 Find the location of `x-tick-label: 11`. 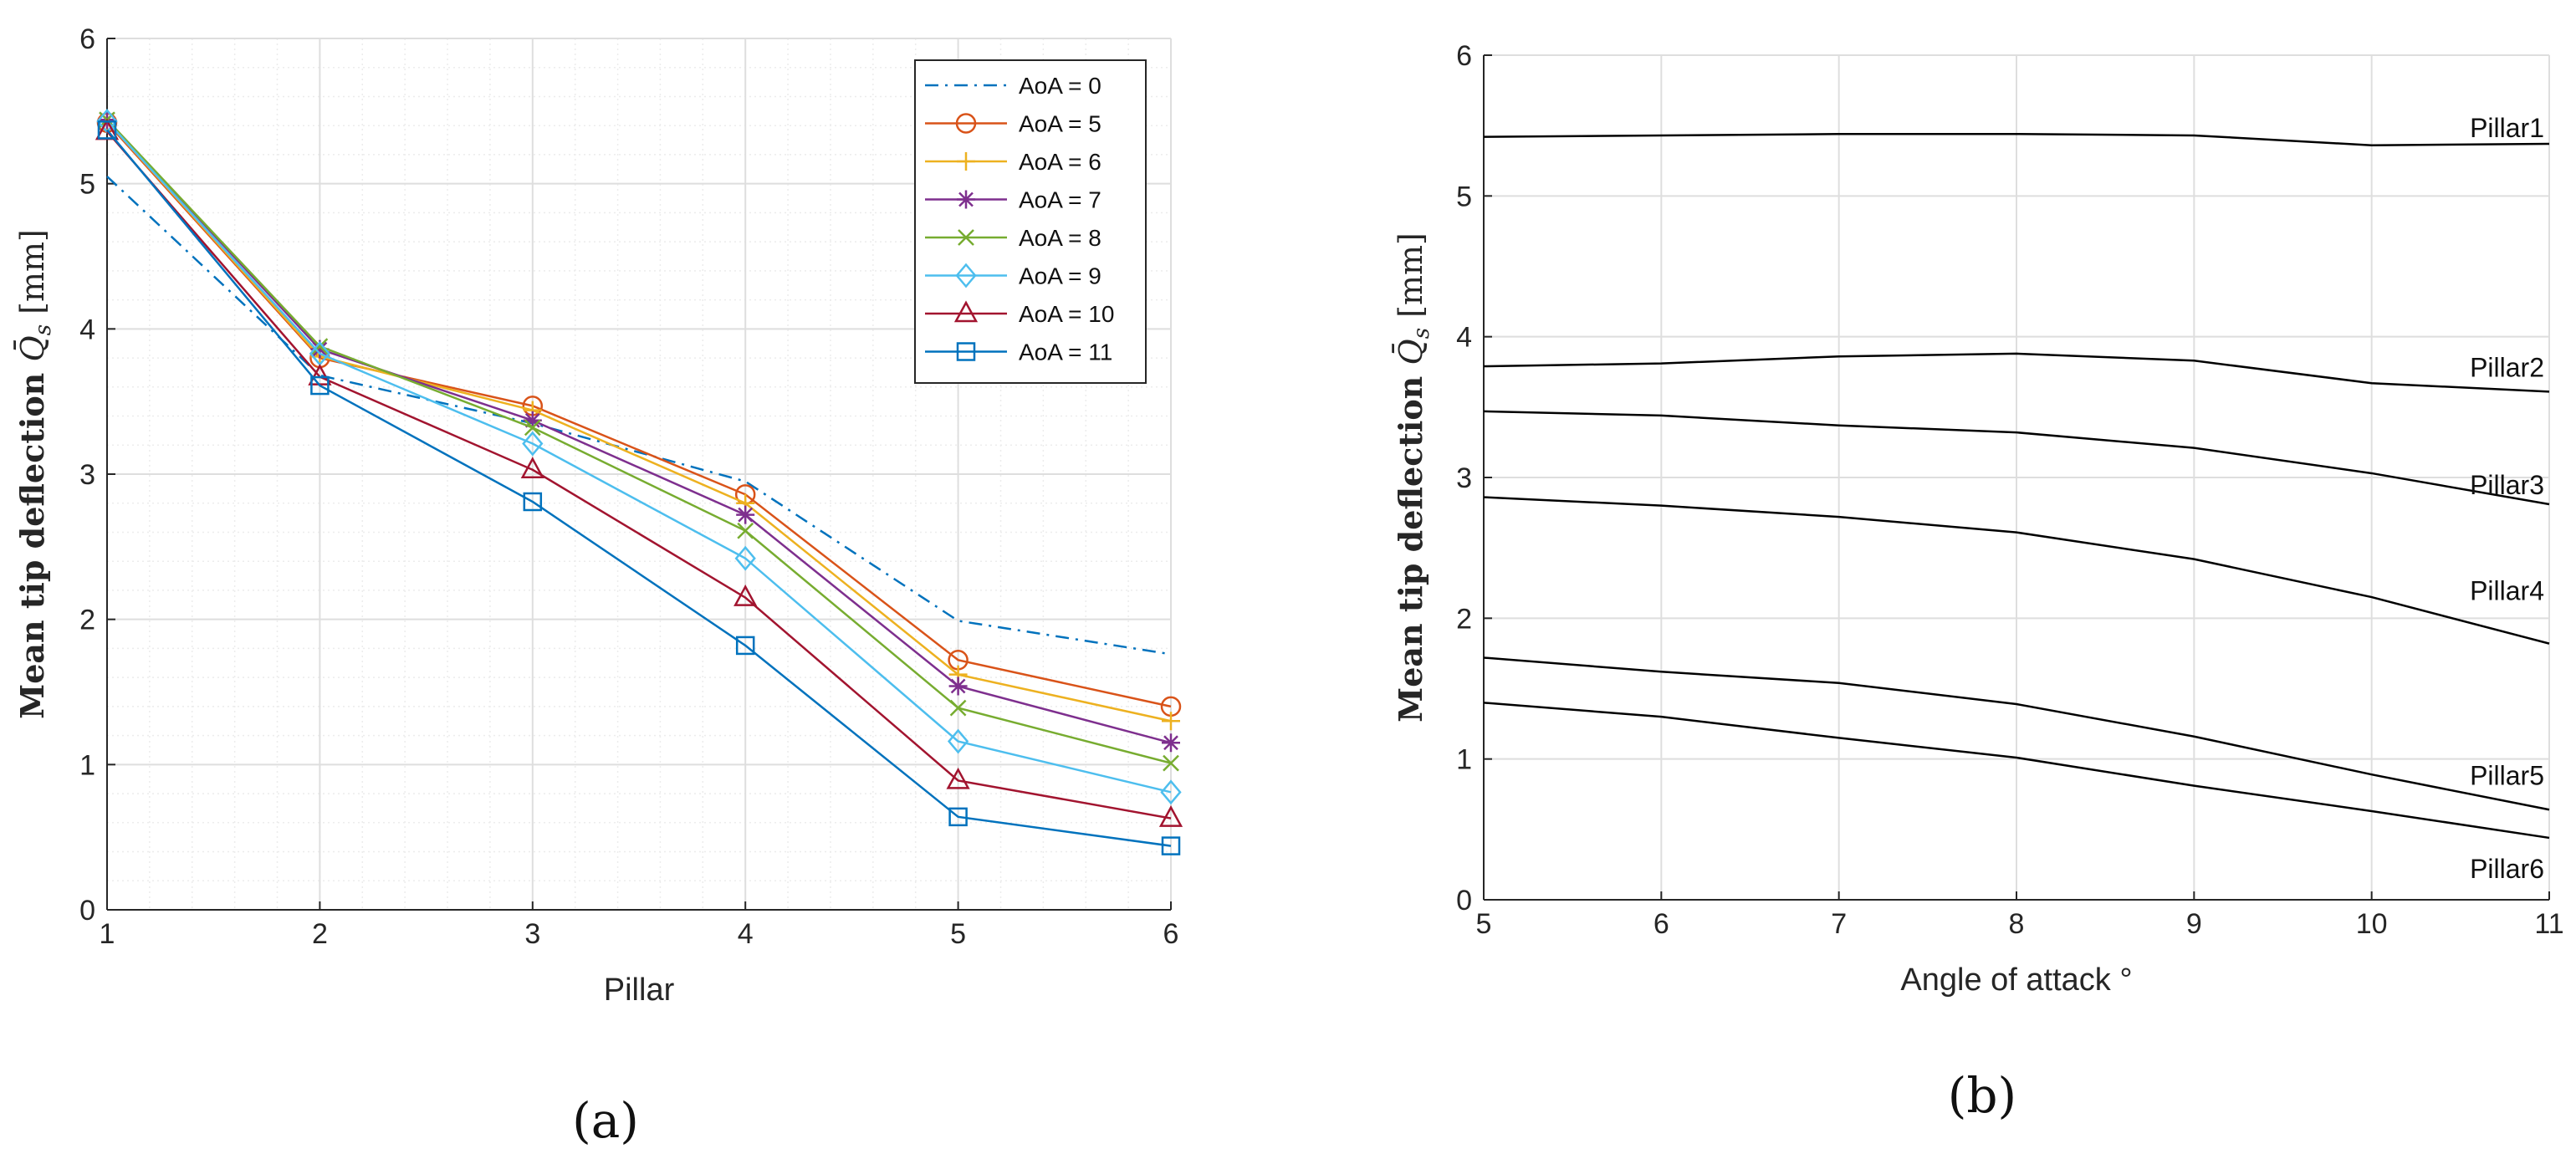

x-tick-label: 11 is located at coordinates (2548, 924).